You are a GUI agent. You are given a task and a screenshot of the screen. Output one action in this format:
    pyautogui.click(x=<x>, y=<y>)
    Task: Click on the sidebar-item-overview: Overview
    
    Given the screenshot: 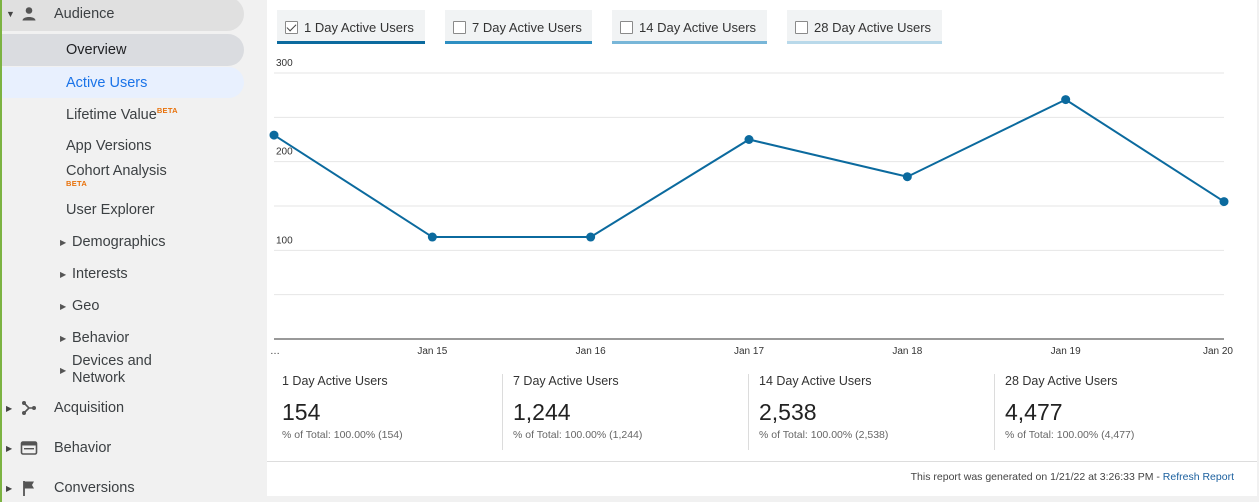 What is the action you would take?
    pyautogui.click(x=123, y=50)
    